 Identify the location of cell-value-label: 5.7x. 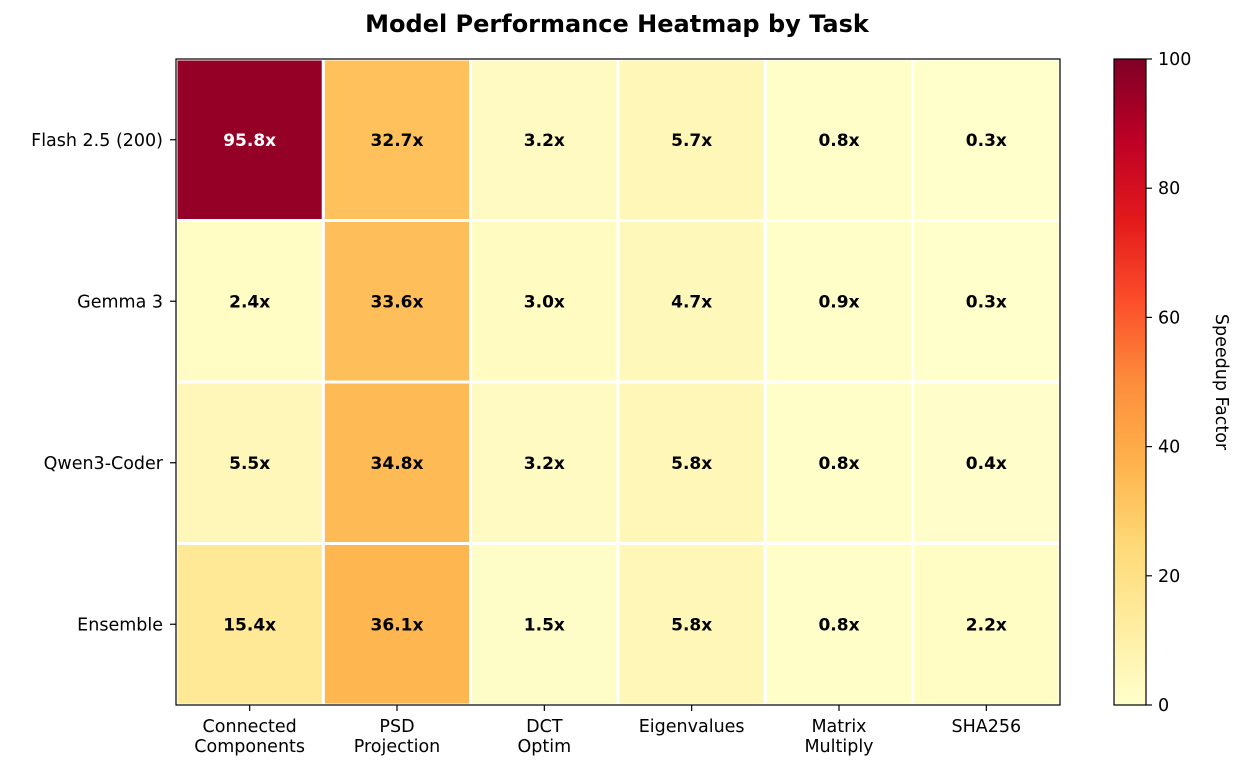
(691, 141).